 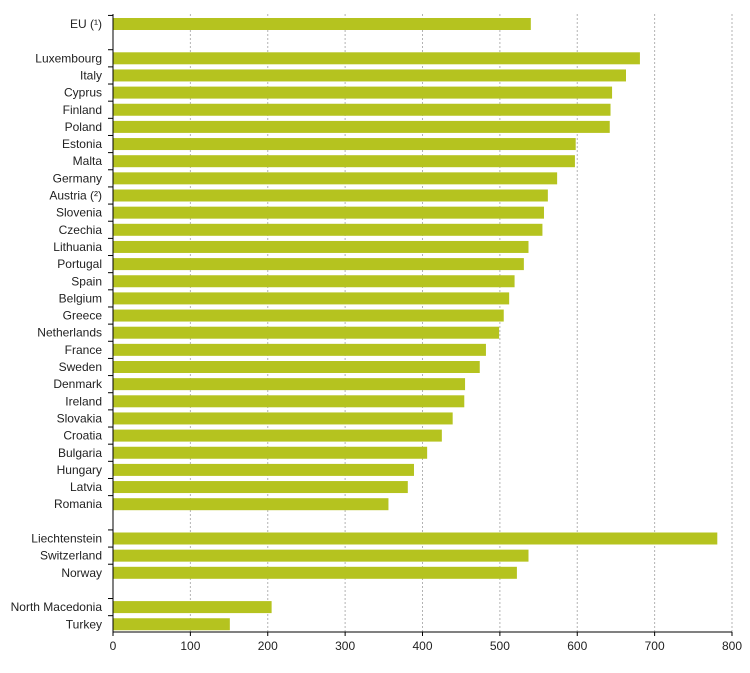 I want to click on x-tick-label: 700, so click(x=655, y=646).